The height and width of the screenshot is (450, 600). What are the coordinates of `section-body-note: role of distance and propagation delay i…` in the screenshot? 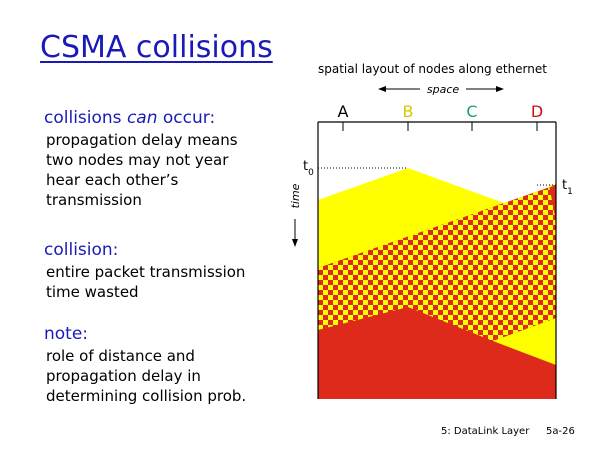 It's located at (146, 376).